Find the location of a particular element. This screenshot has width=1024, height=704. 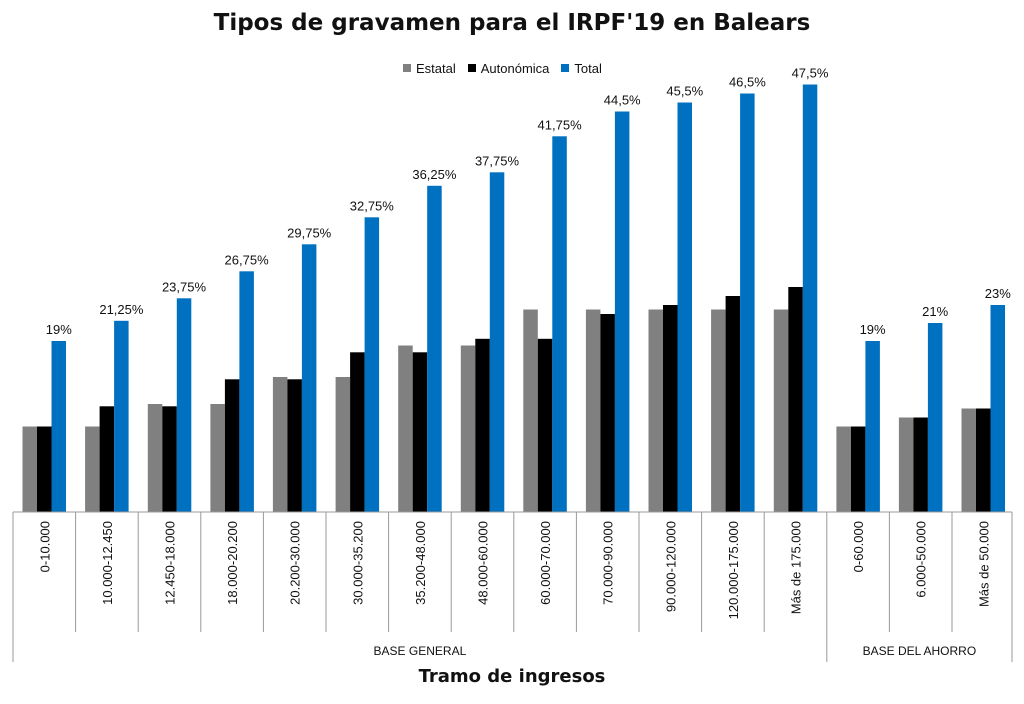

tick-label: 90.000-120.000 is located at coordinates (670, 566).